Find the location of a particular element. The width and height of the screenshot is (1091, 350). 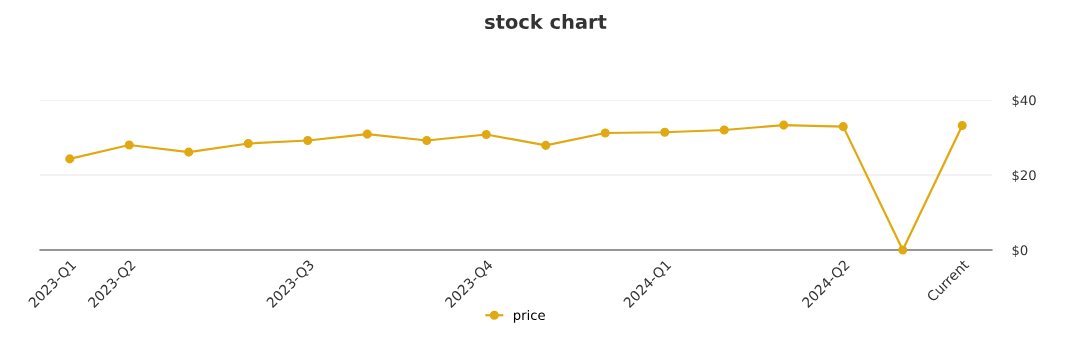

chart-title: stock chart is located at coordinates (546, 22).